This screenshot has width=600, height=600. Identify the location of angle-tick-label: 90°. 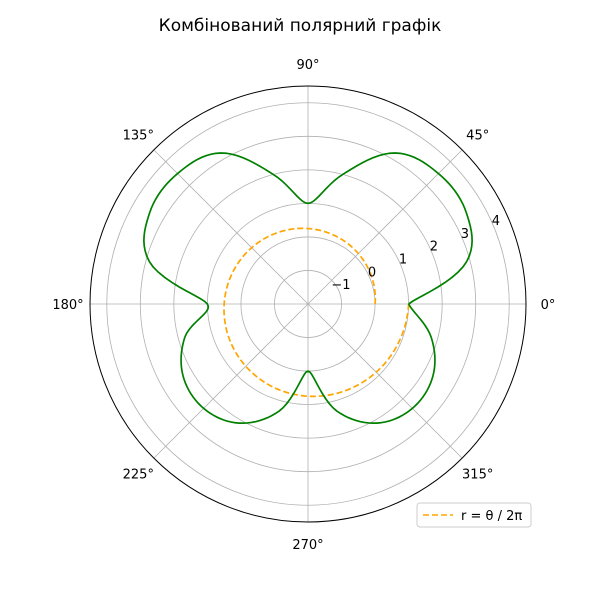
(307, 65).